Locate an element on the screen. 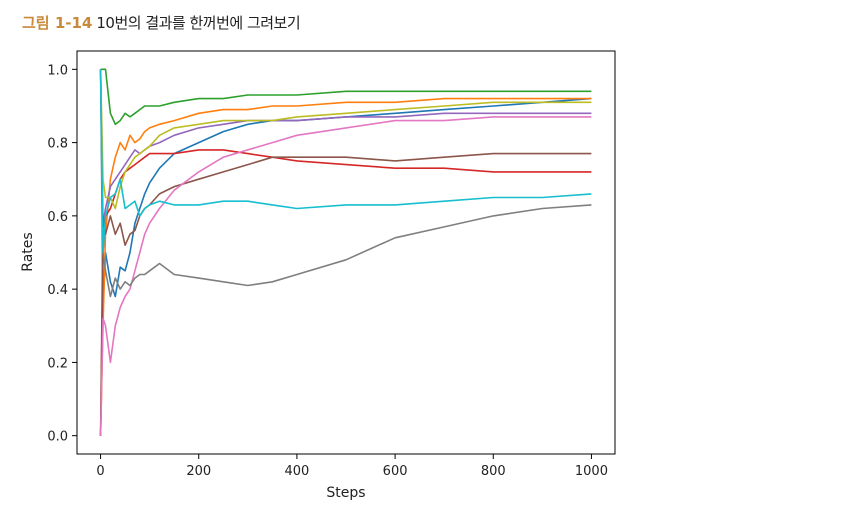  x-tick-label: 200 is located at coordinates (198, 471).